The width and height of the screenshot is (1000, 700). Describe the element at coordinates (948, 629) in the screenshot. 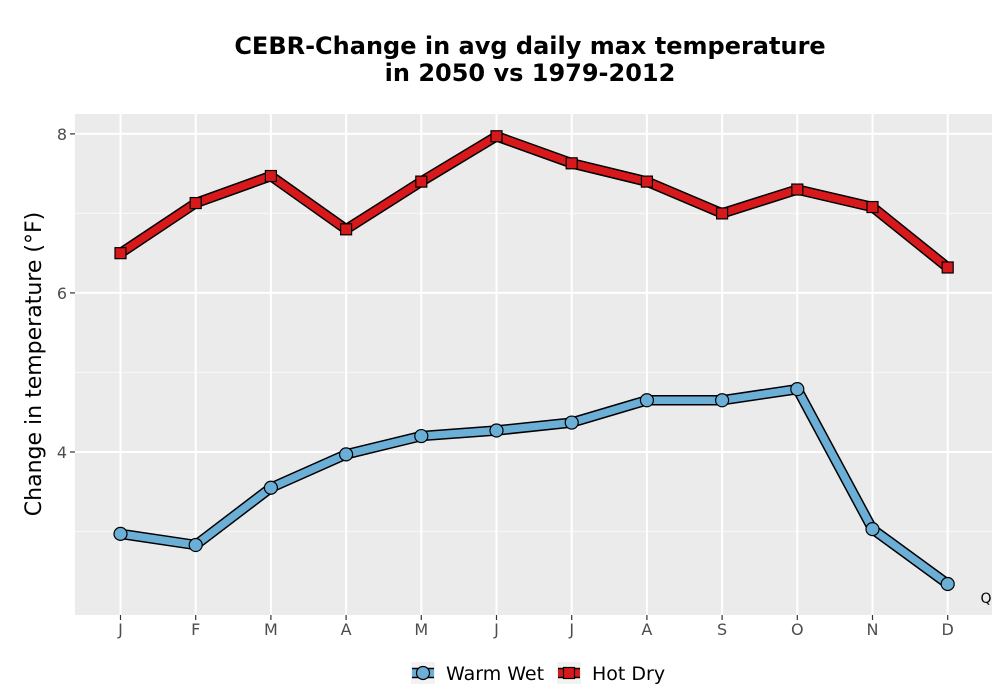

I see `x-tick-label: D` at that location.